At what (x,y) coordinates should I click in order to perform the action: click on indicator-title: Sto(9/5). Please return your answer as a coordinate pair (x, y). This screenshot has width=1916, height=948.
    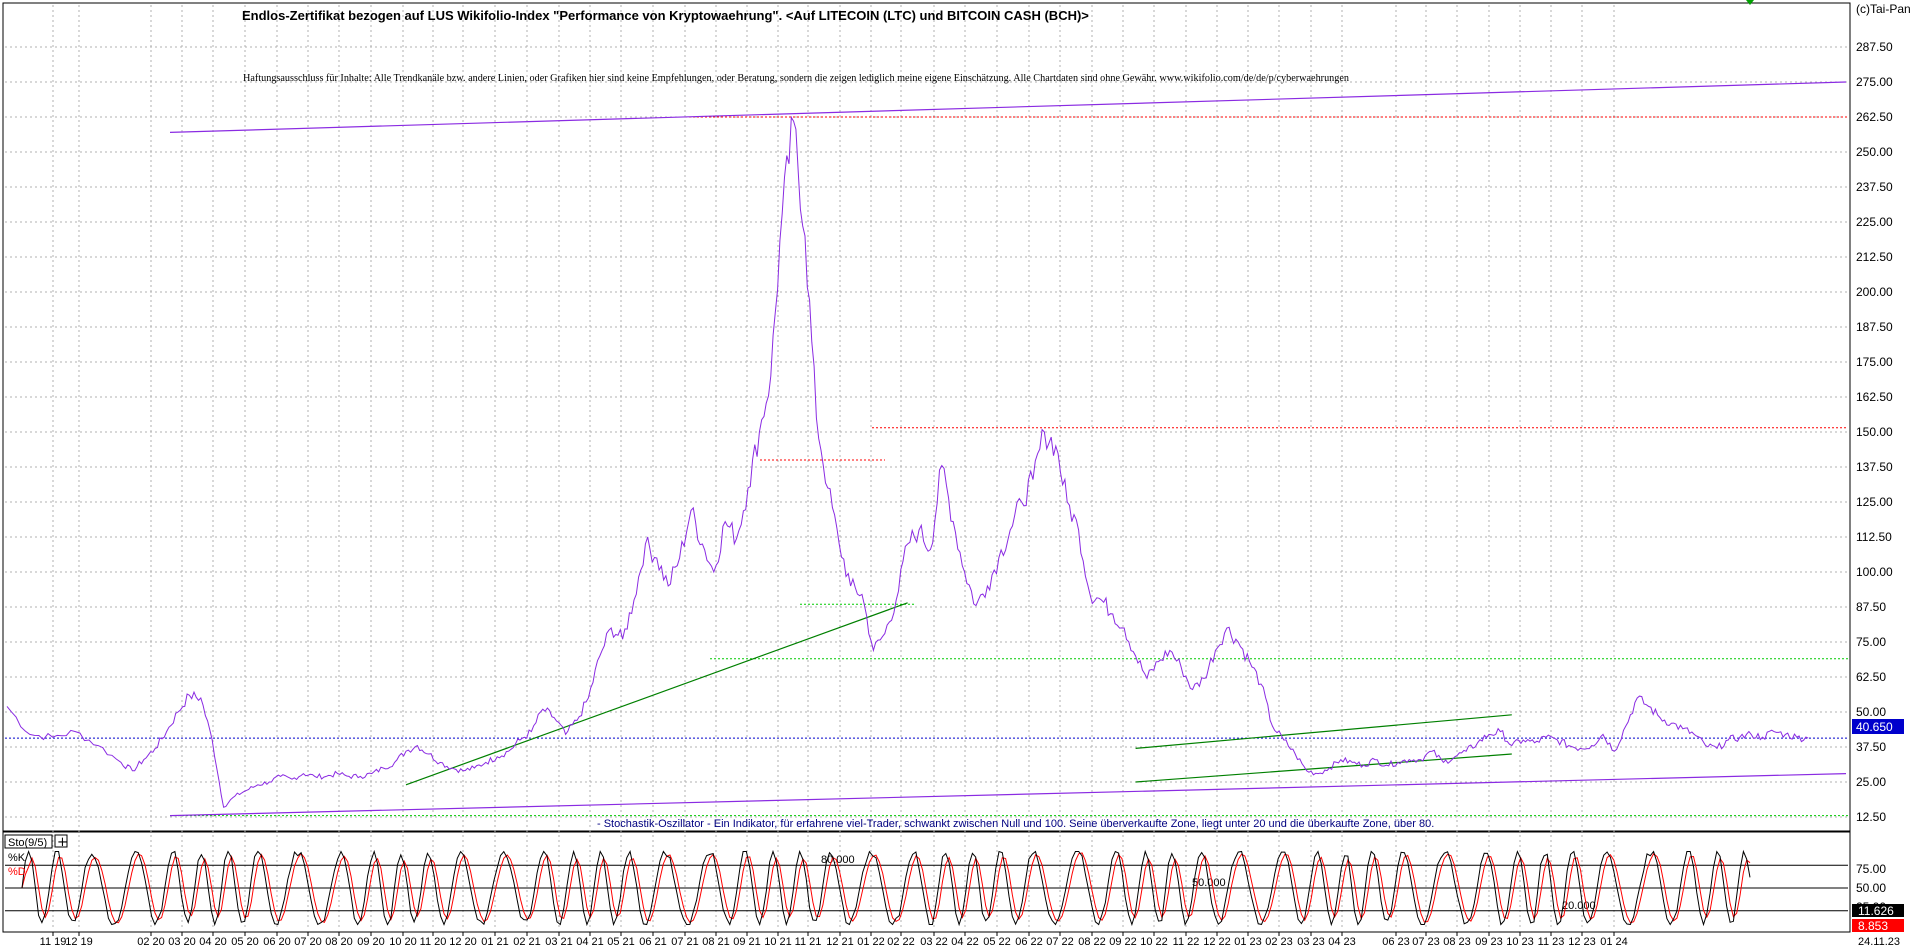
    Looking at the image, I should click on (27, 843).